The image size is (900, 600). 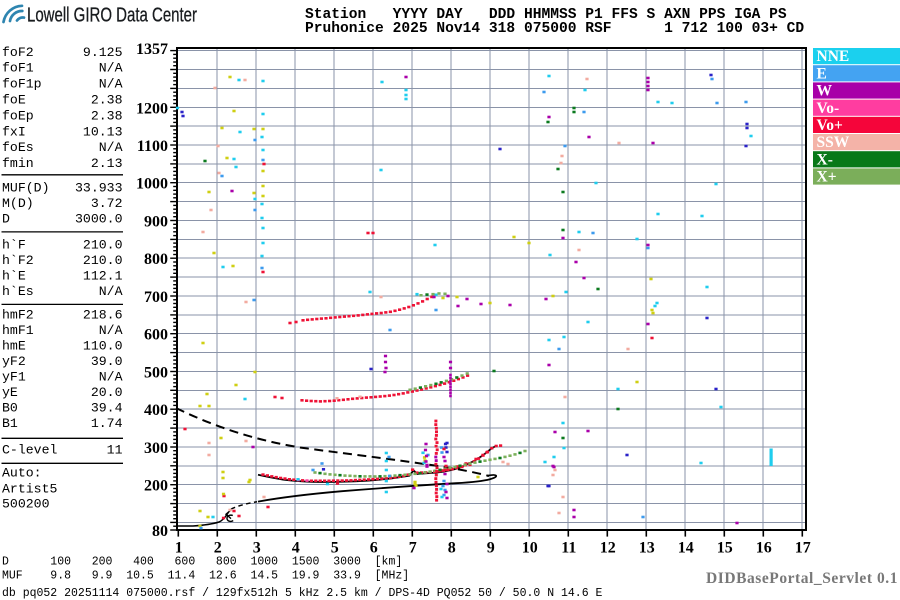 I want to click on svg-text: 5, so click(x=335, y=548).